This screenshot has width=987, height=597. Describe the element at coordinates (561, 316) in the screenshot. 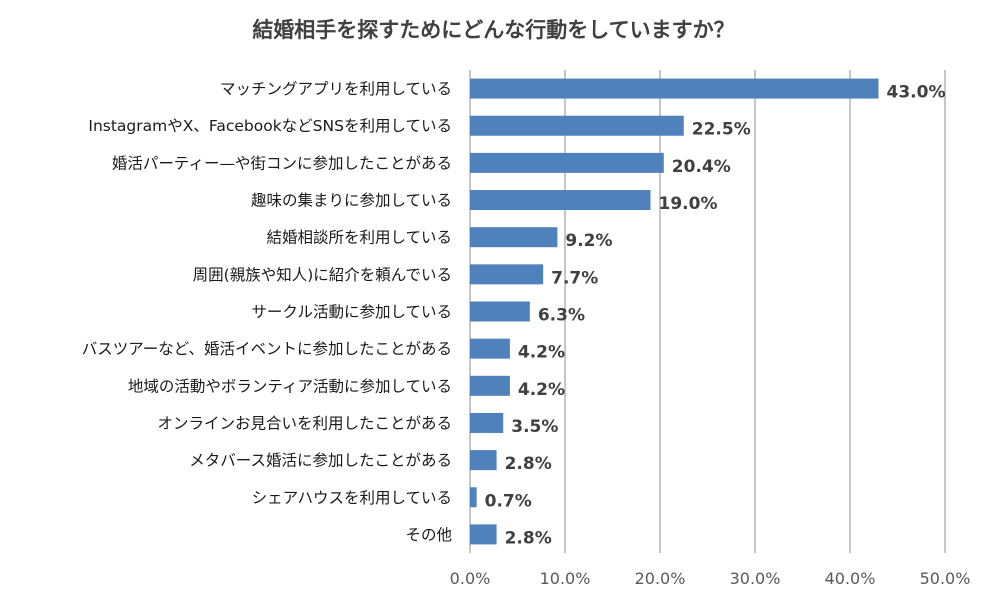

I see `data-label: 6.3%` at that location.